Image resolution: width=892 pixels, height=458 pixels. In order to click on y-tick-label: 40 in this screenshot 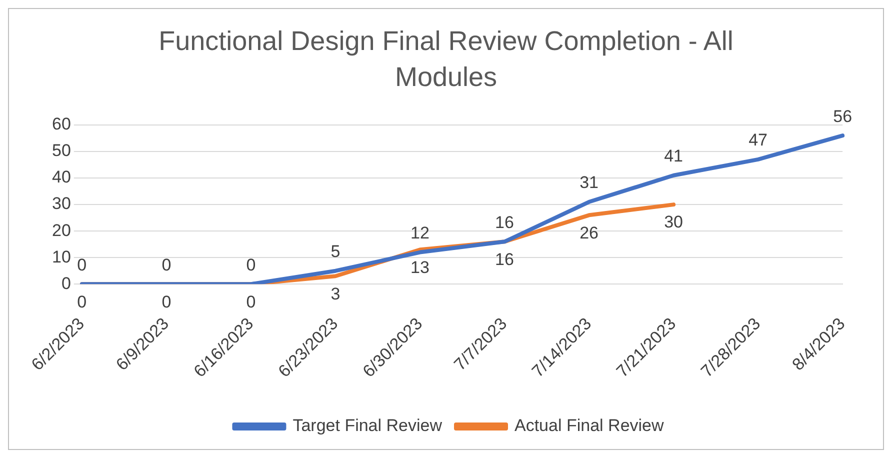, I will do `click(61, 177)`.